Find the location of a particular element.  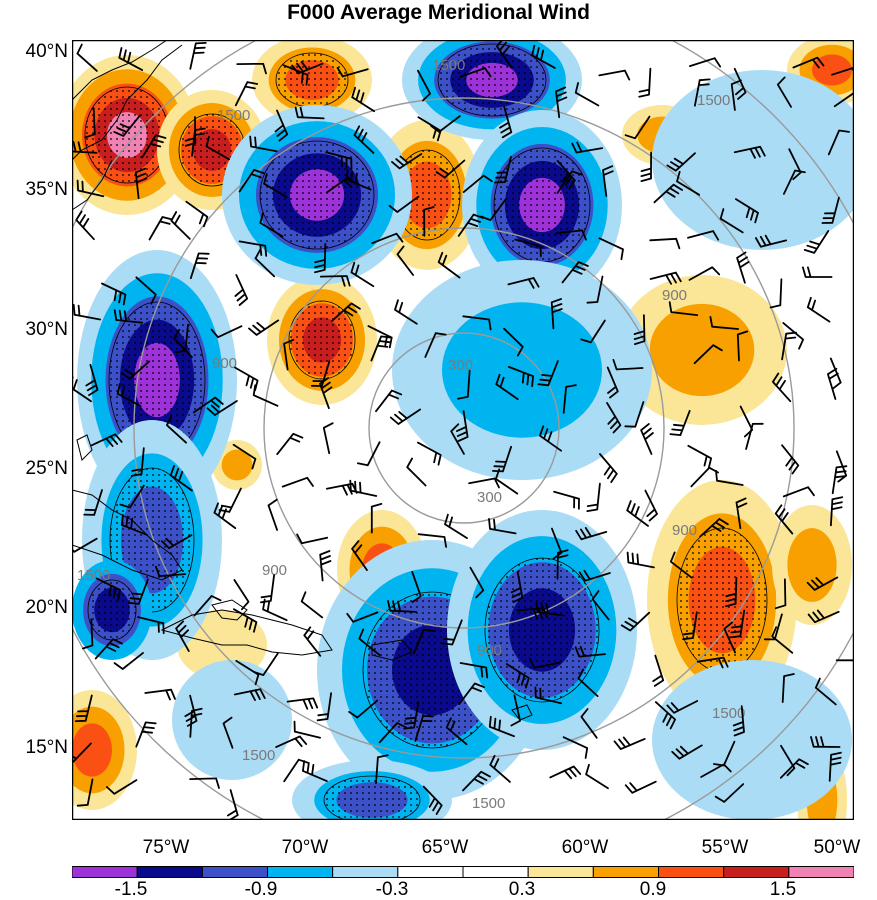

lon-label-55w: 55°W is located at coordinates (725, 847).